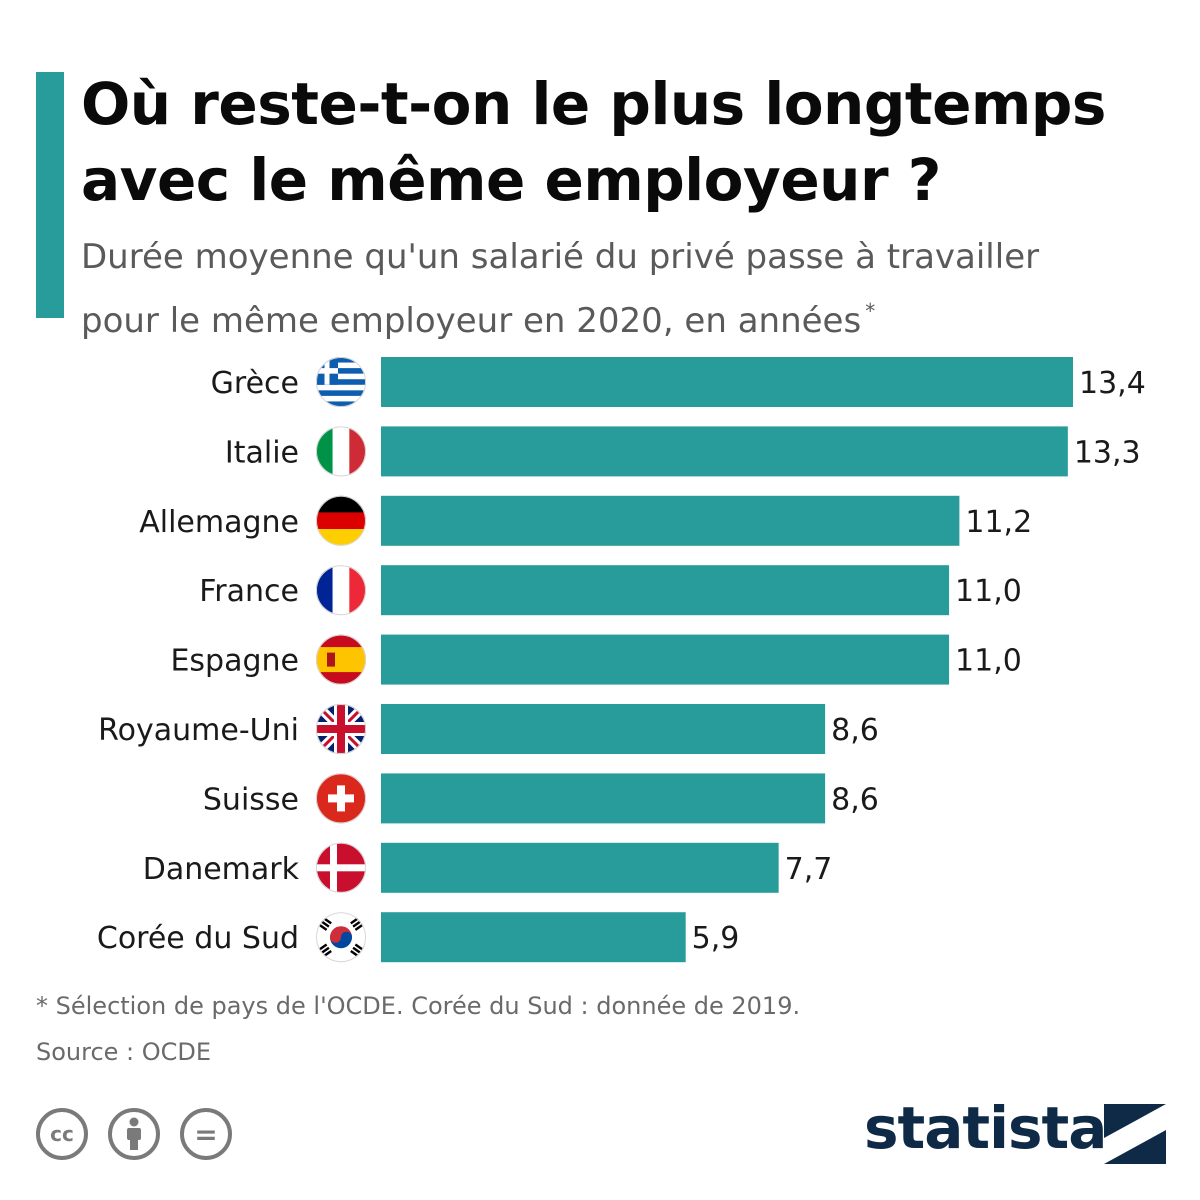  What do you see at coordinates (603, 729) in the screenshot?
I see `bar-royaume-uni` at bounding box center [603, 729].